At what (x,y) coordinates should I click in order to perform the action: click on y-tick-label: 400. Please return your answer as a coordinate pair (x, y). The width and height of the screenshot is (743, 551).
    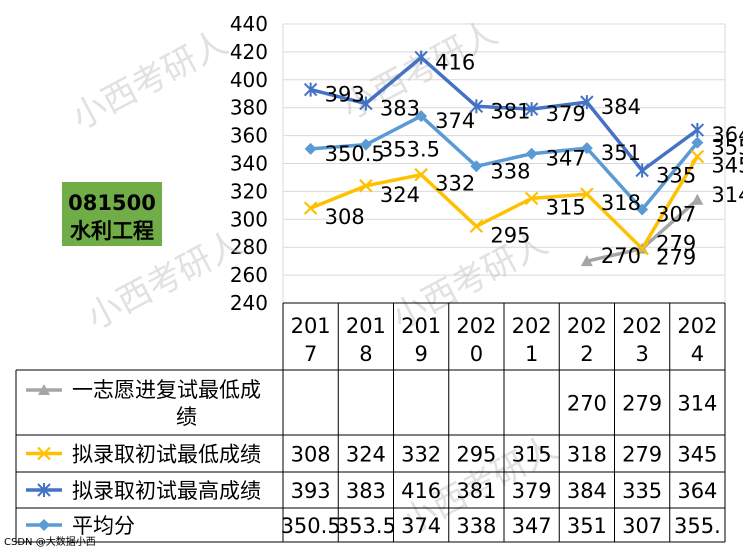
    Looking at the image, I should click on (249, 80).